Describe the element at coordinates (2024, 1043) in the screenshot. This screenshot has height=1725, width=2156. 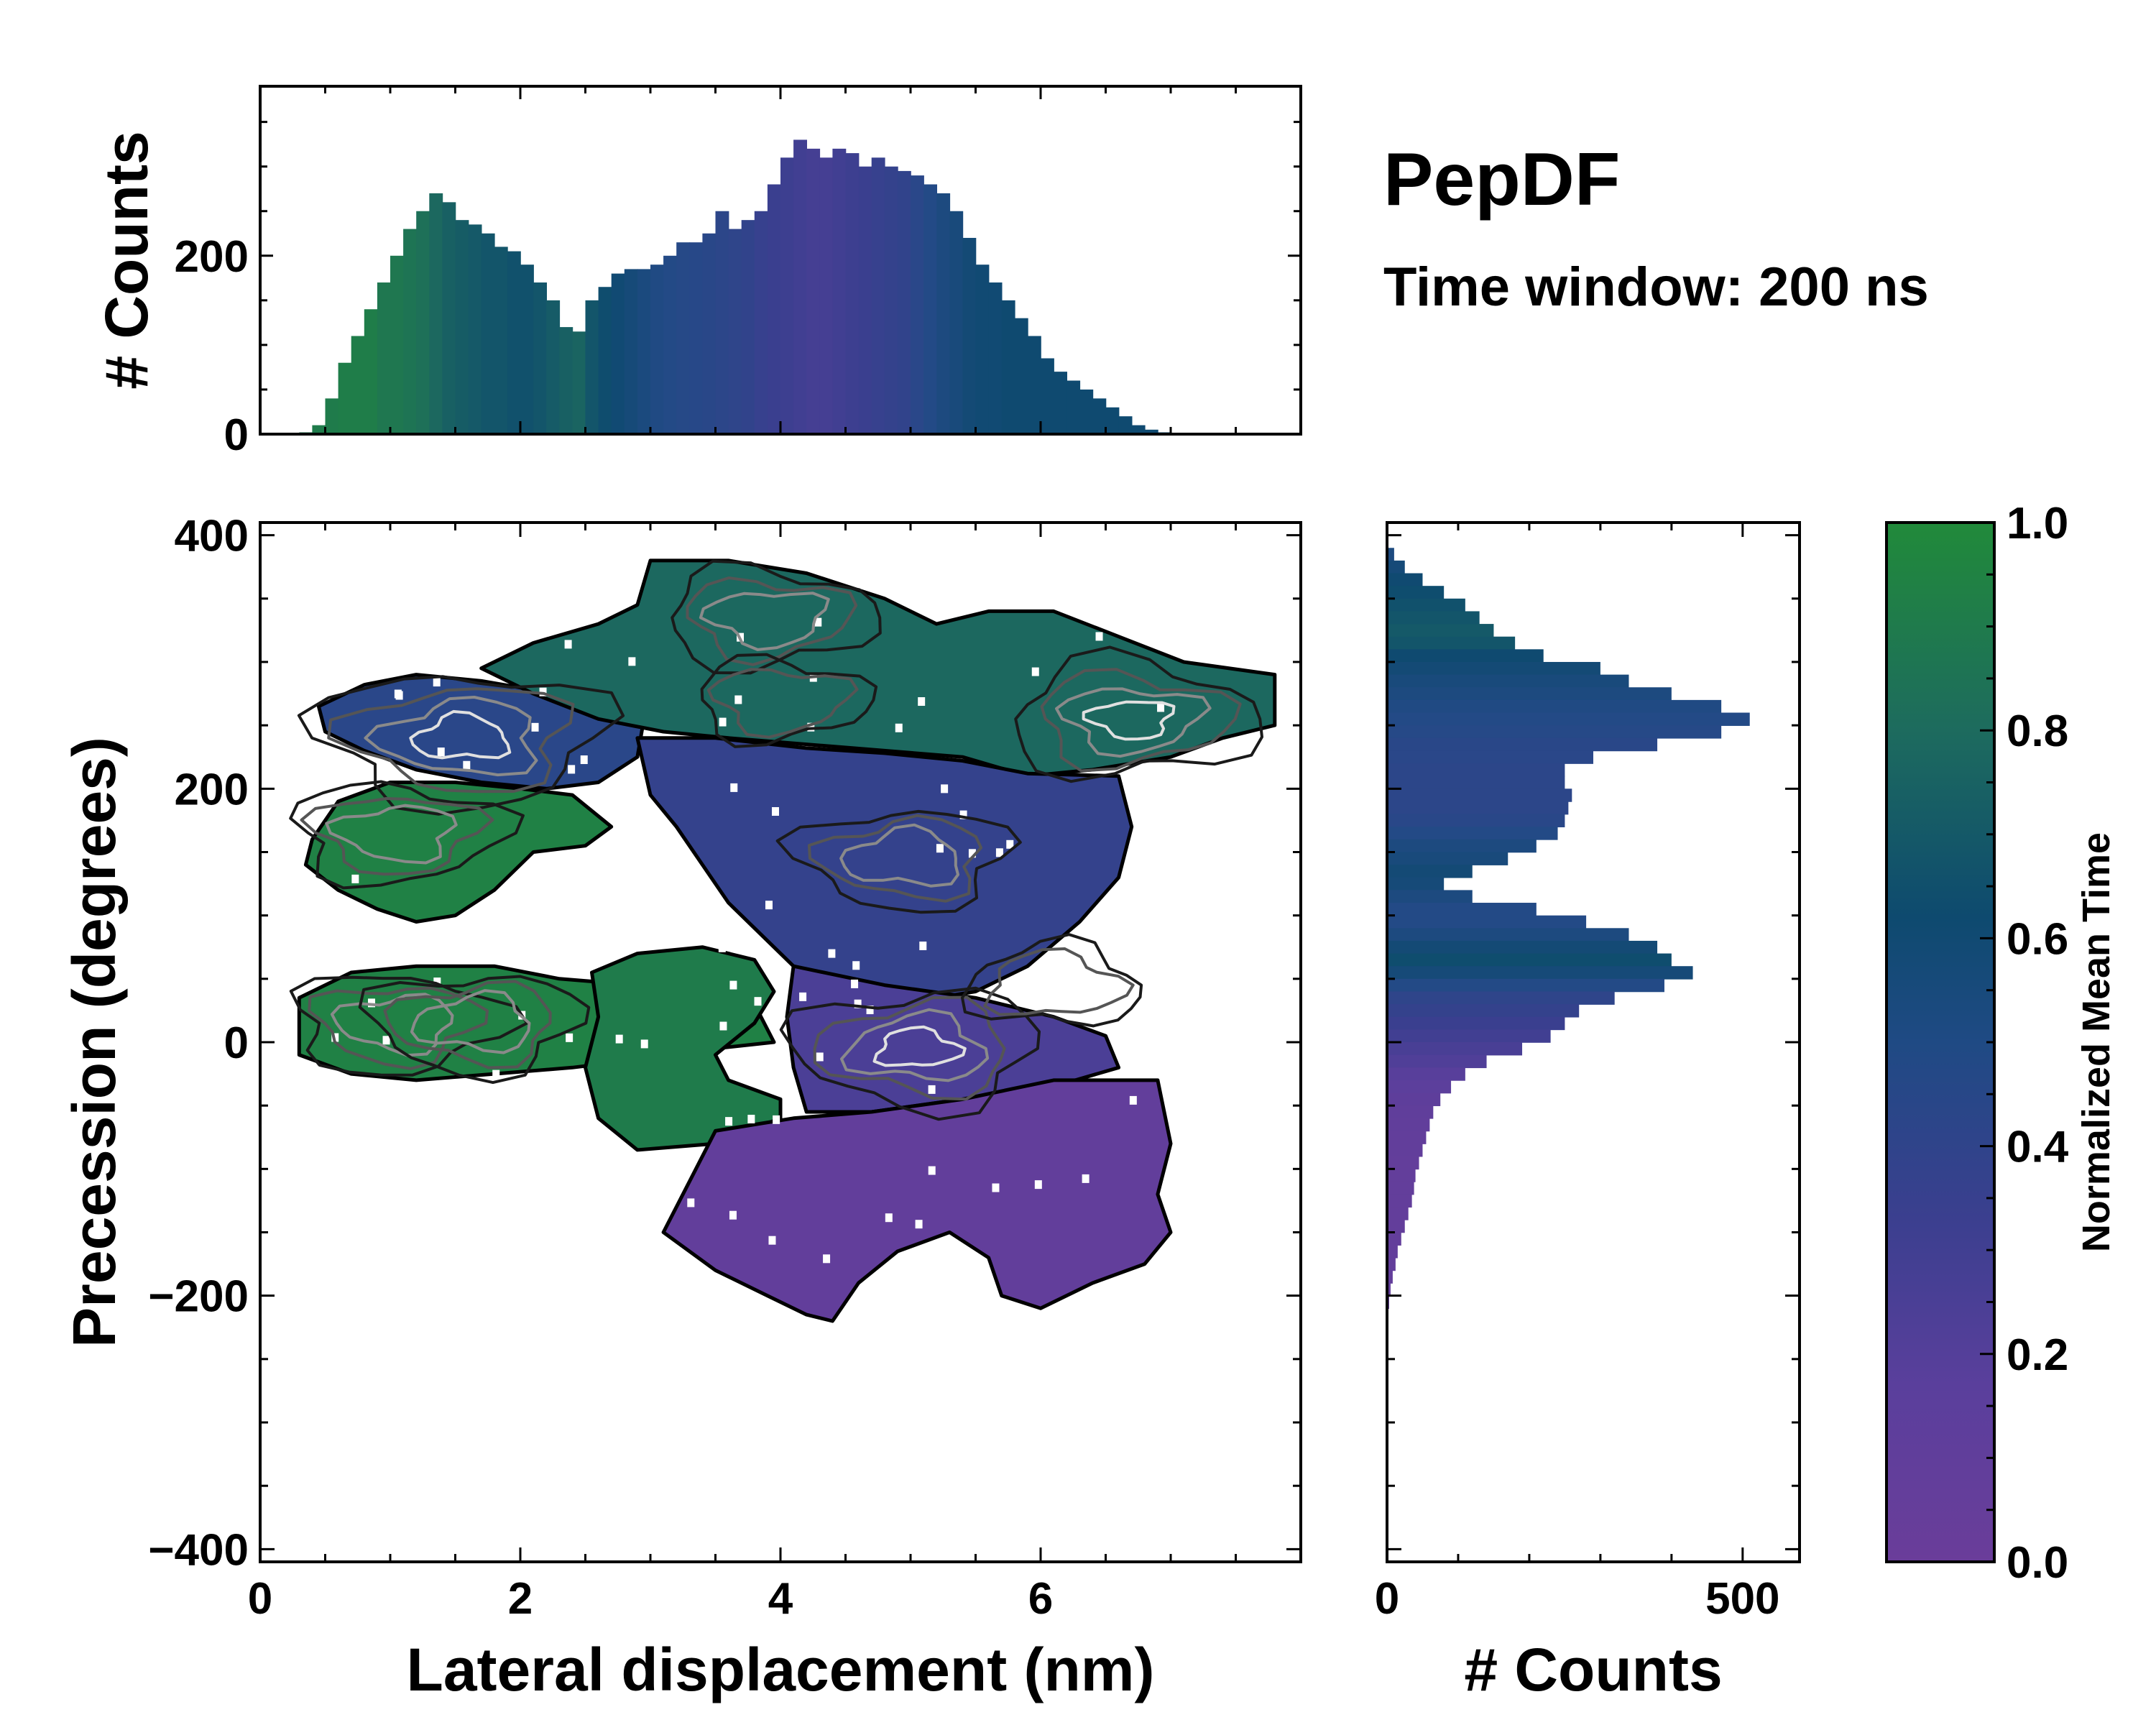
I see `colorbar-ticks: 0.0 0.2 0.4 0.6 0.8 1.0` at that location.